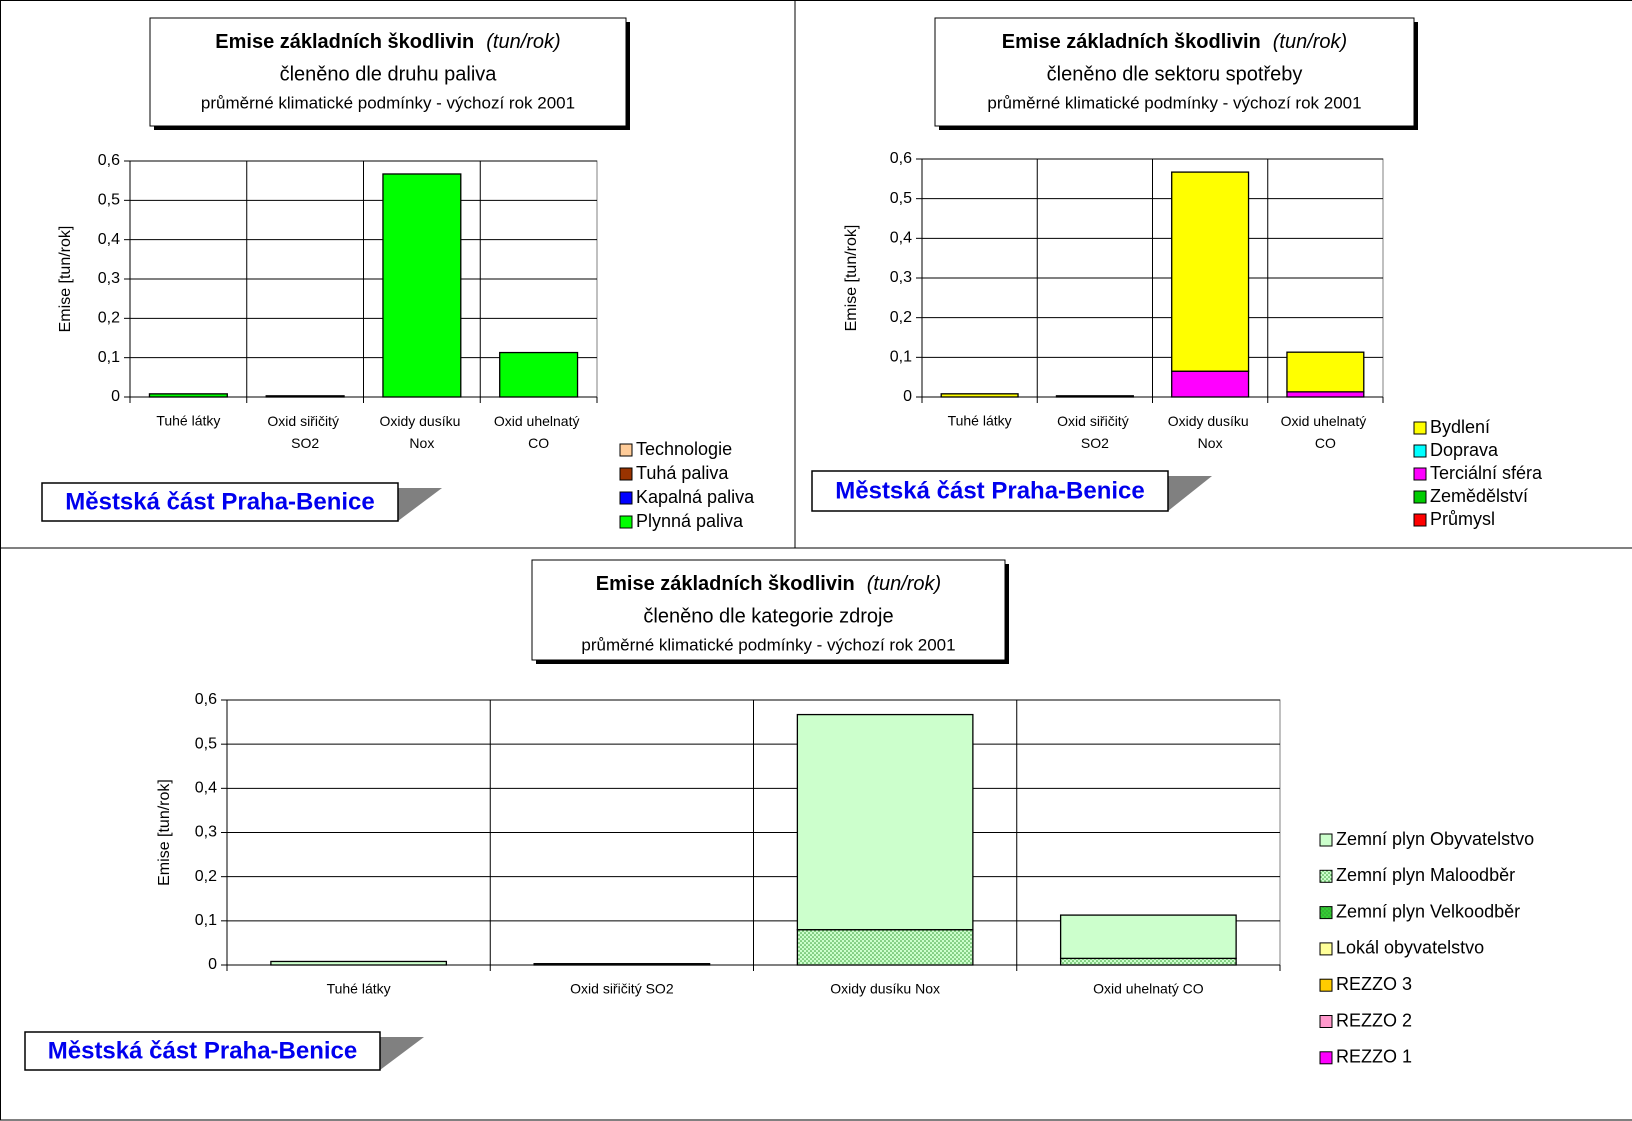 This screenshot has width=1632, height=1121. Describe the element at coordinates (1462, 519) in the screenshot. I see `legend-label: Průmysl` at that location.